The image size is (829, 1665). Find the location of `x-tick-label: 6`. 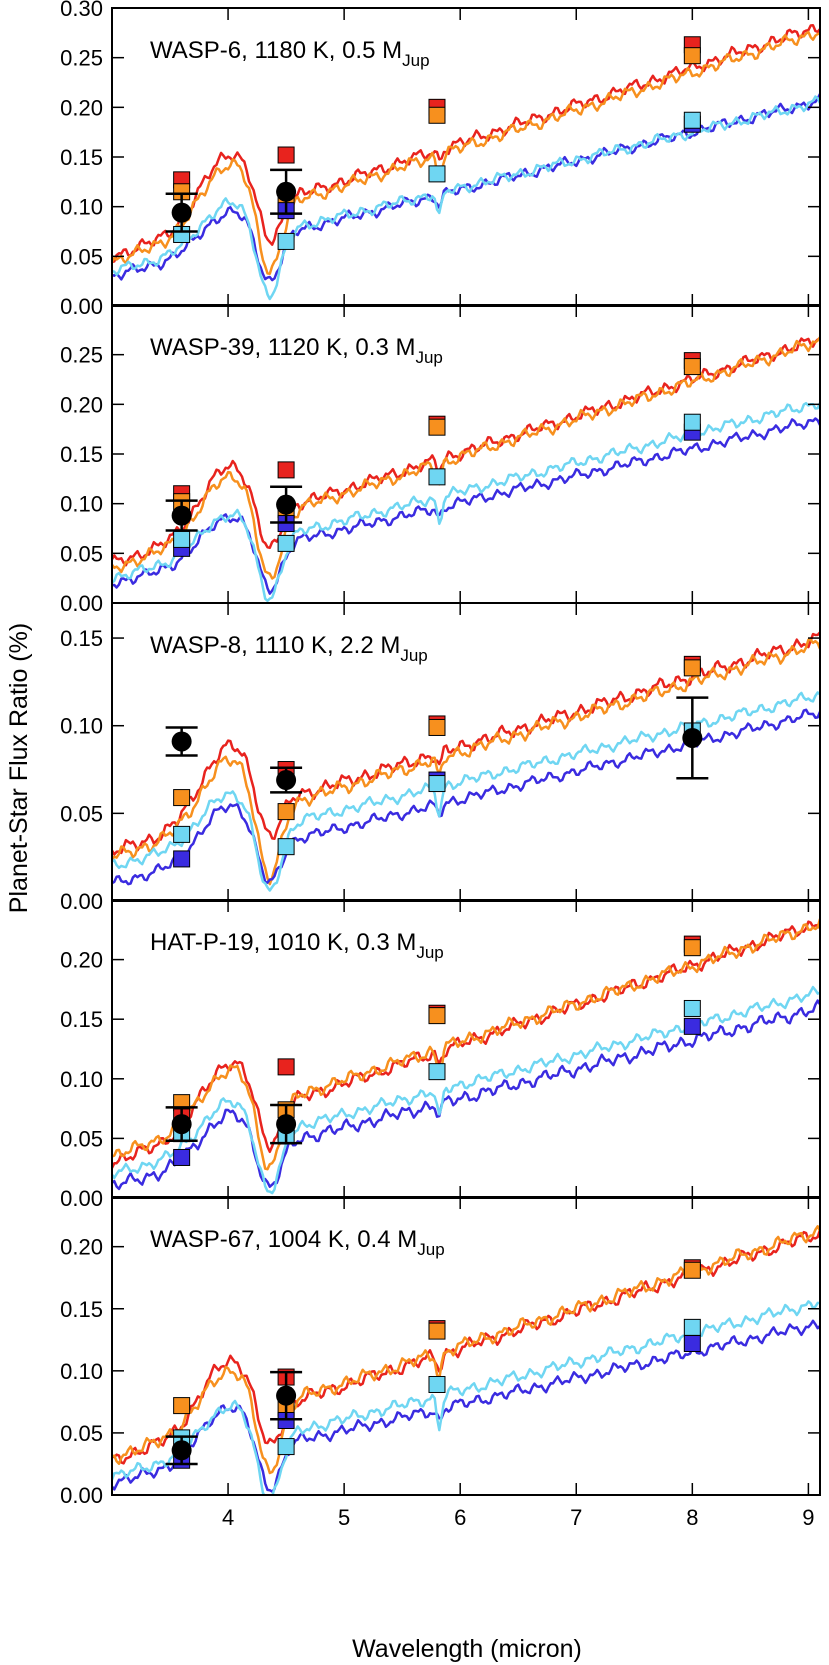

x-tick-label: 6 is located at coordinates (460, 1517).